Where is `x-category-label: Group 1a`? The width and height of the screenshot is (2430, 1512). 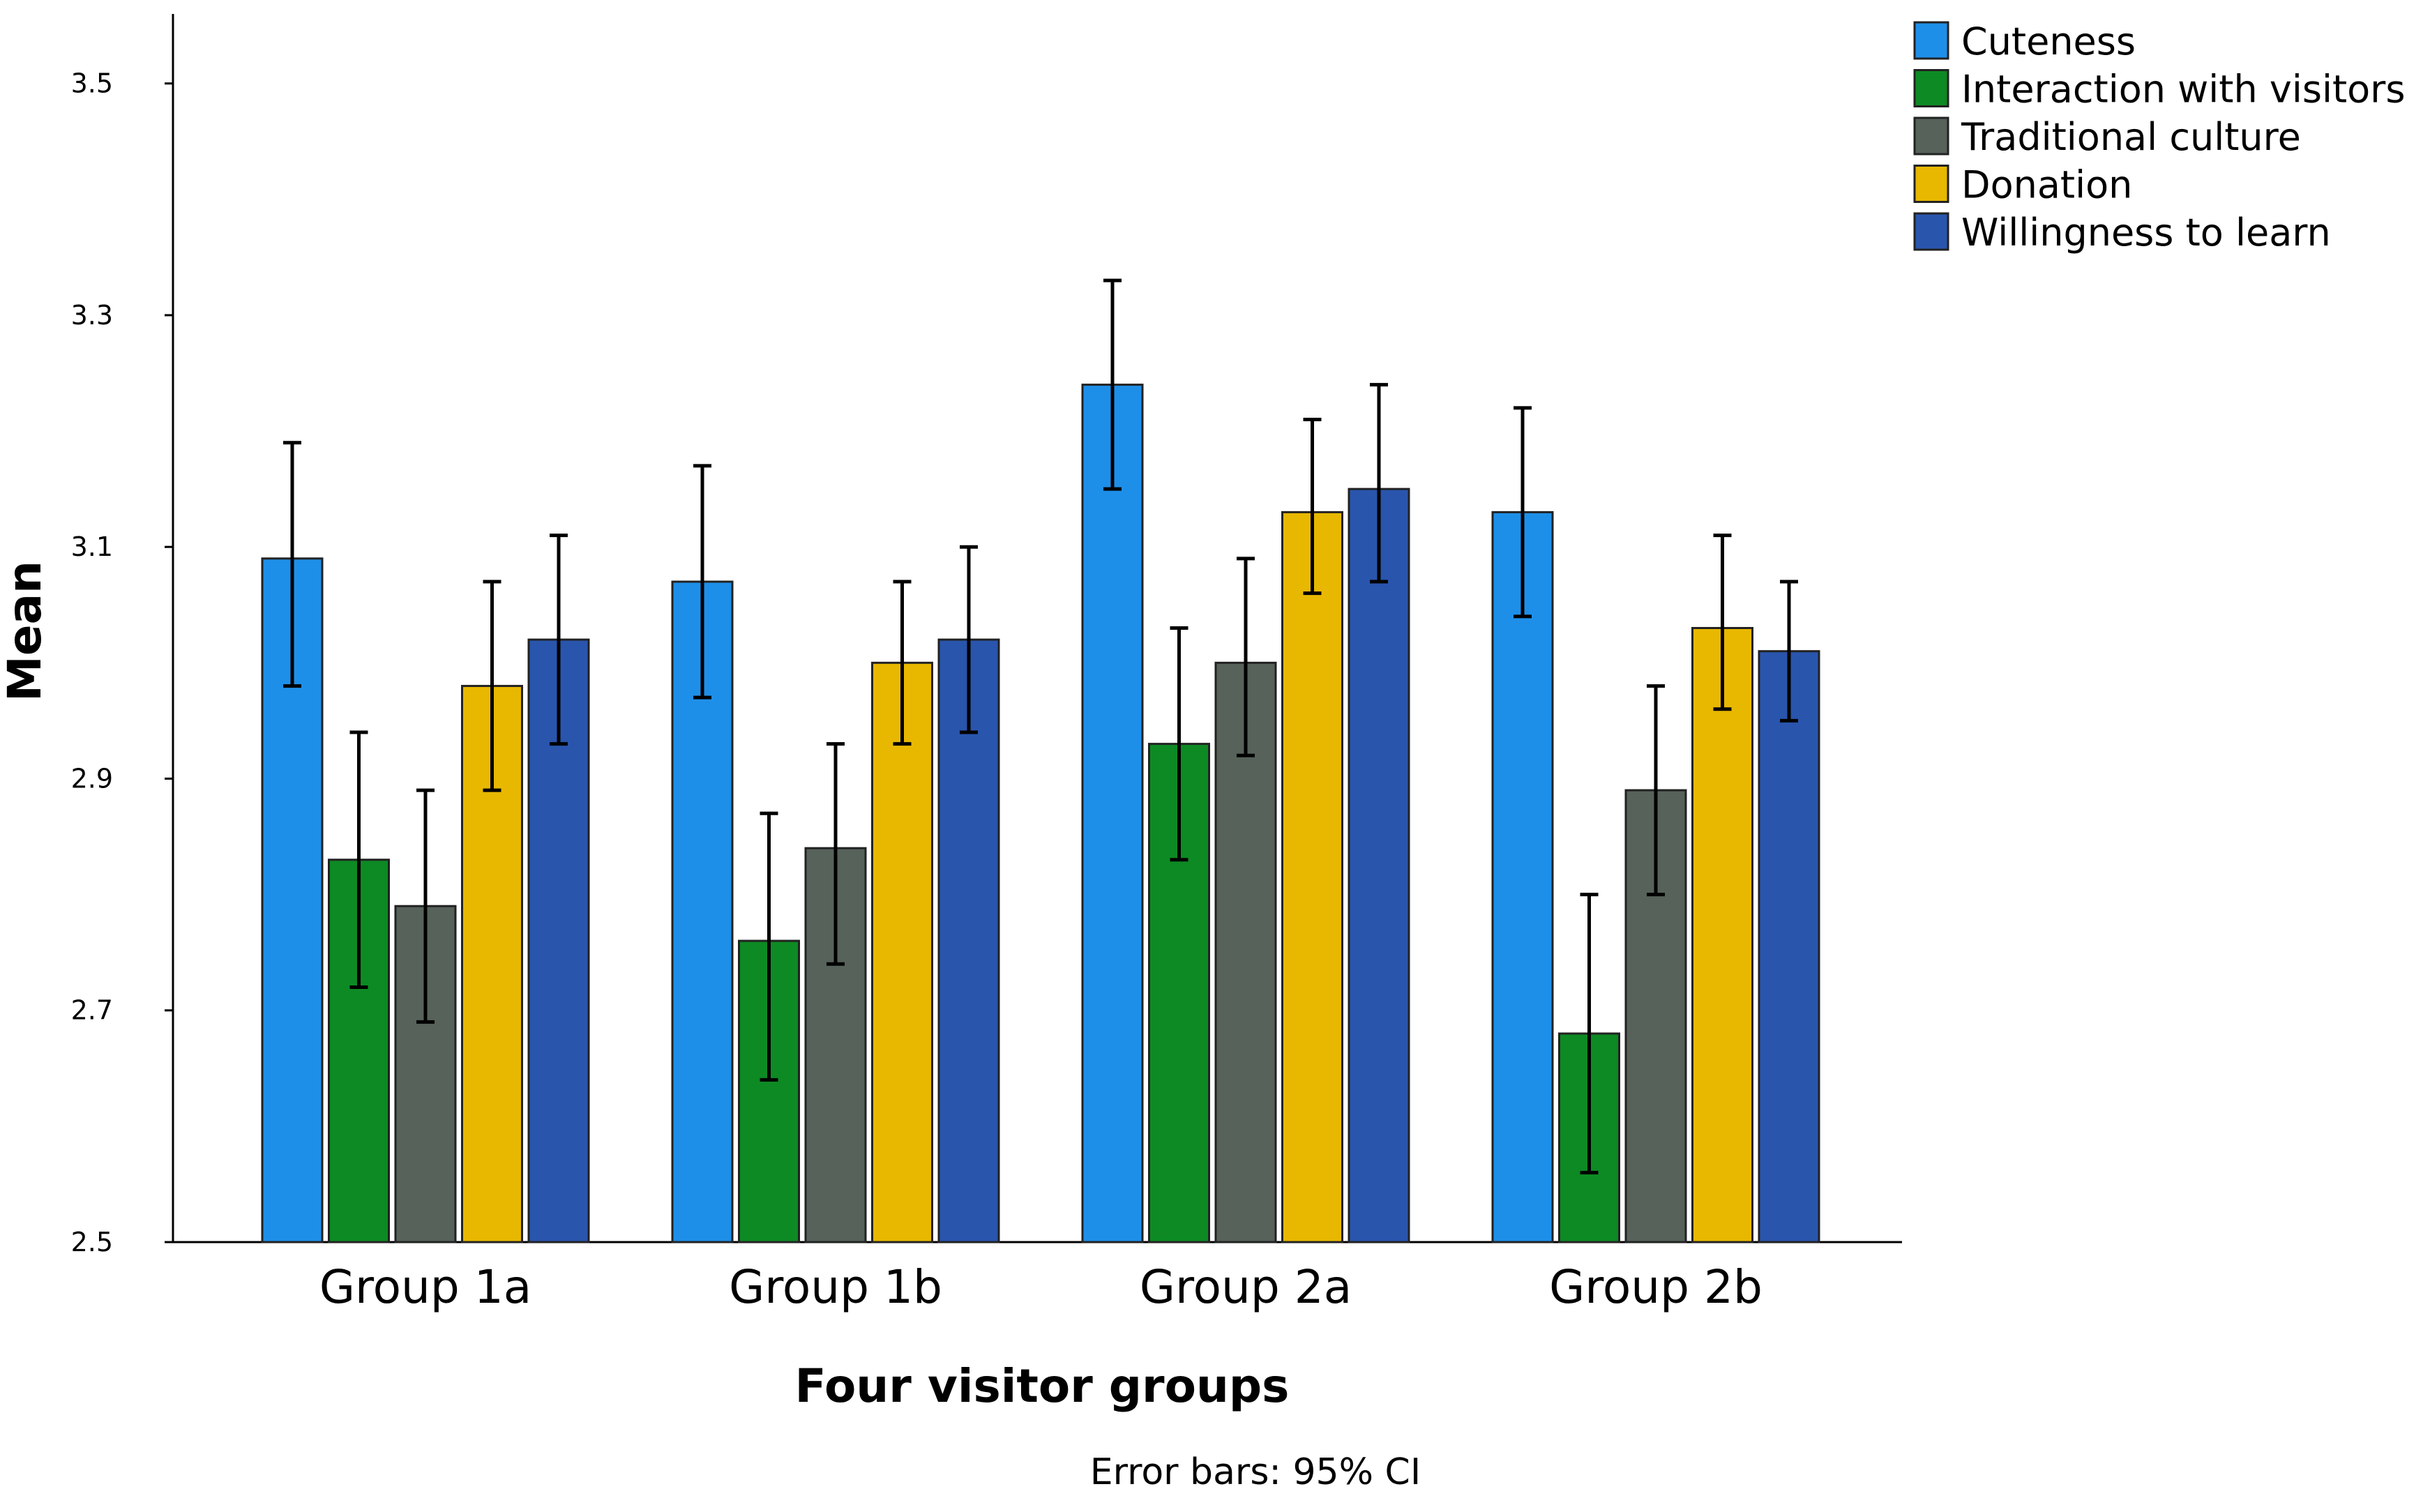 x-category-label: Group 1a is located at coordinates (425, 1287).